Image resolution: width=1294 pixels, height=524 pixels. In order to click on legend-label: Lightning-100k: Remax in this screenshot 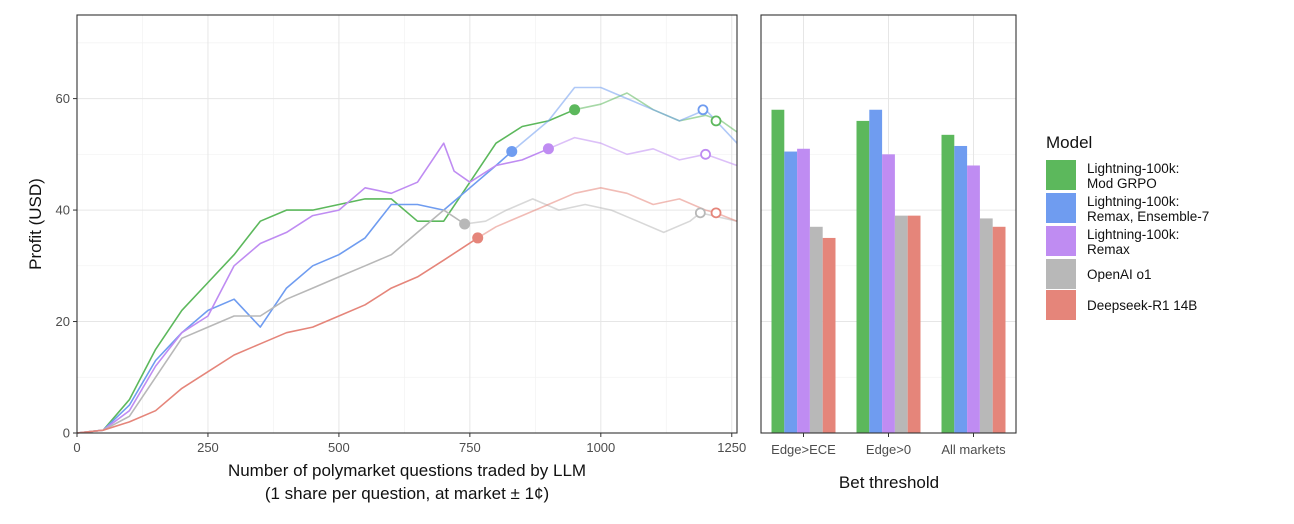, I will do `click(1133, 242)`.